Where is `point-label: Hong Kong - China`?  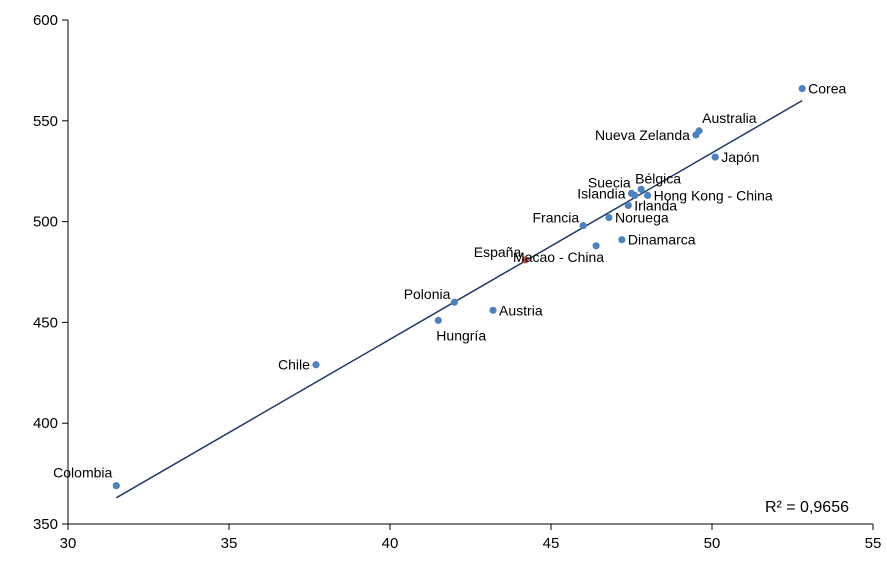
point-label: Hong Kong - China is located at coordinates (713, 195).